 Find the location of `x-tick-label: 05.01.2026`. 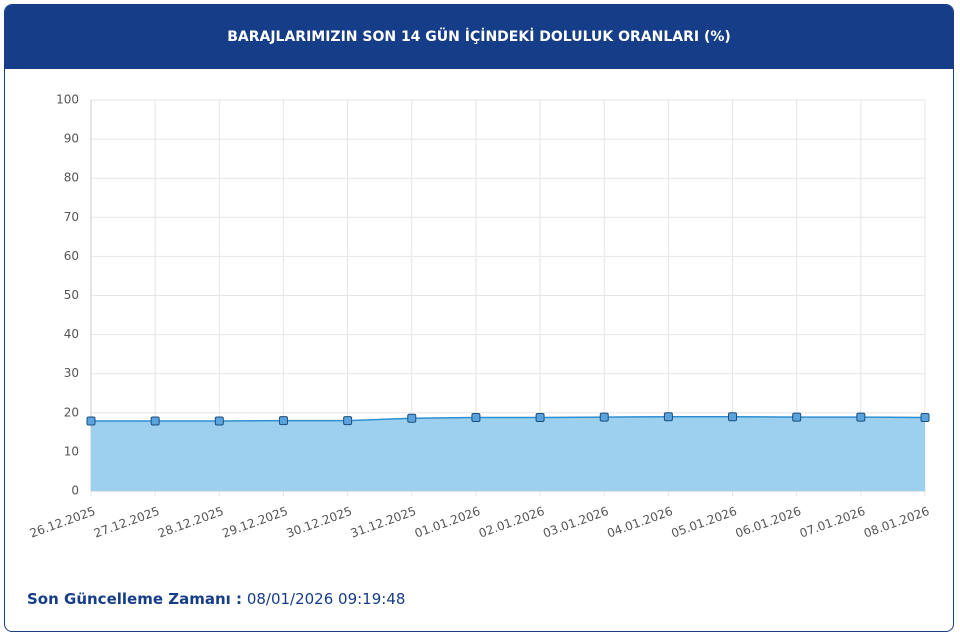

x-tick-label: 05.01.2026 is located at coordinates (703, 522).